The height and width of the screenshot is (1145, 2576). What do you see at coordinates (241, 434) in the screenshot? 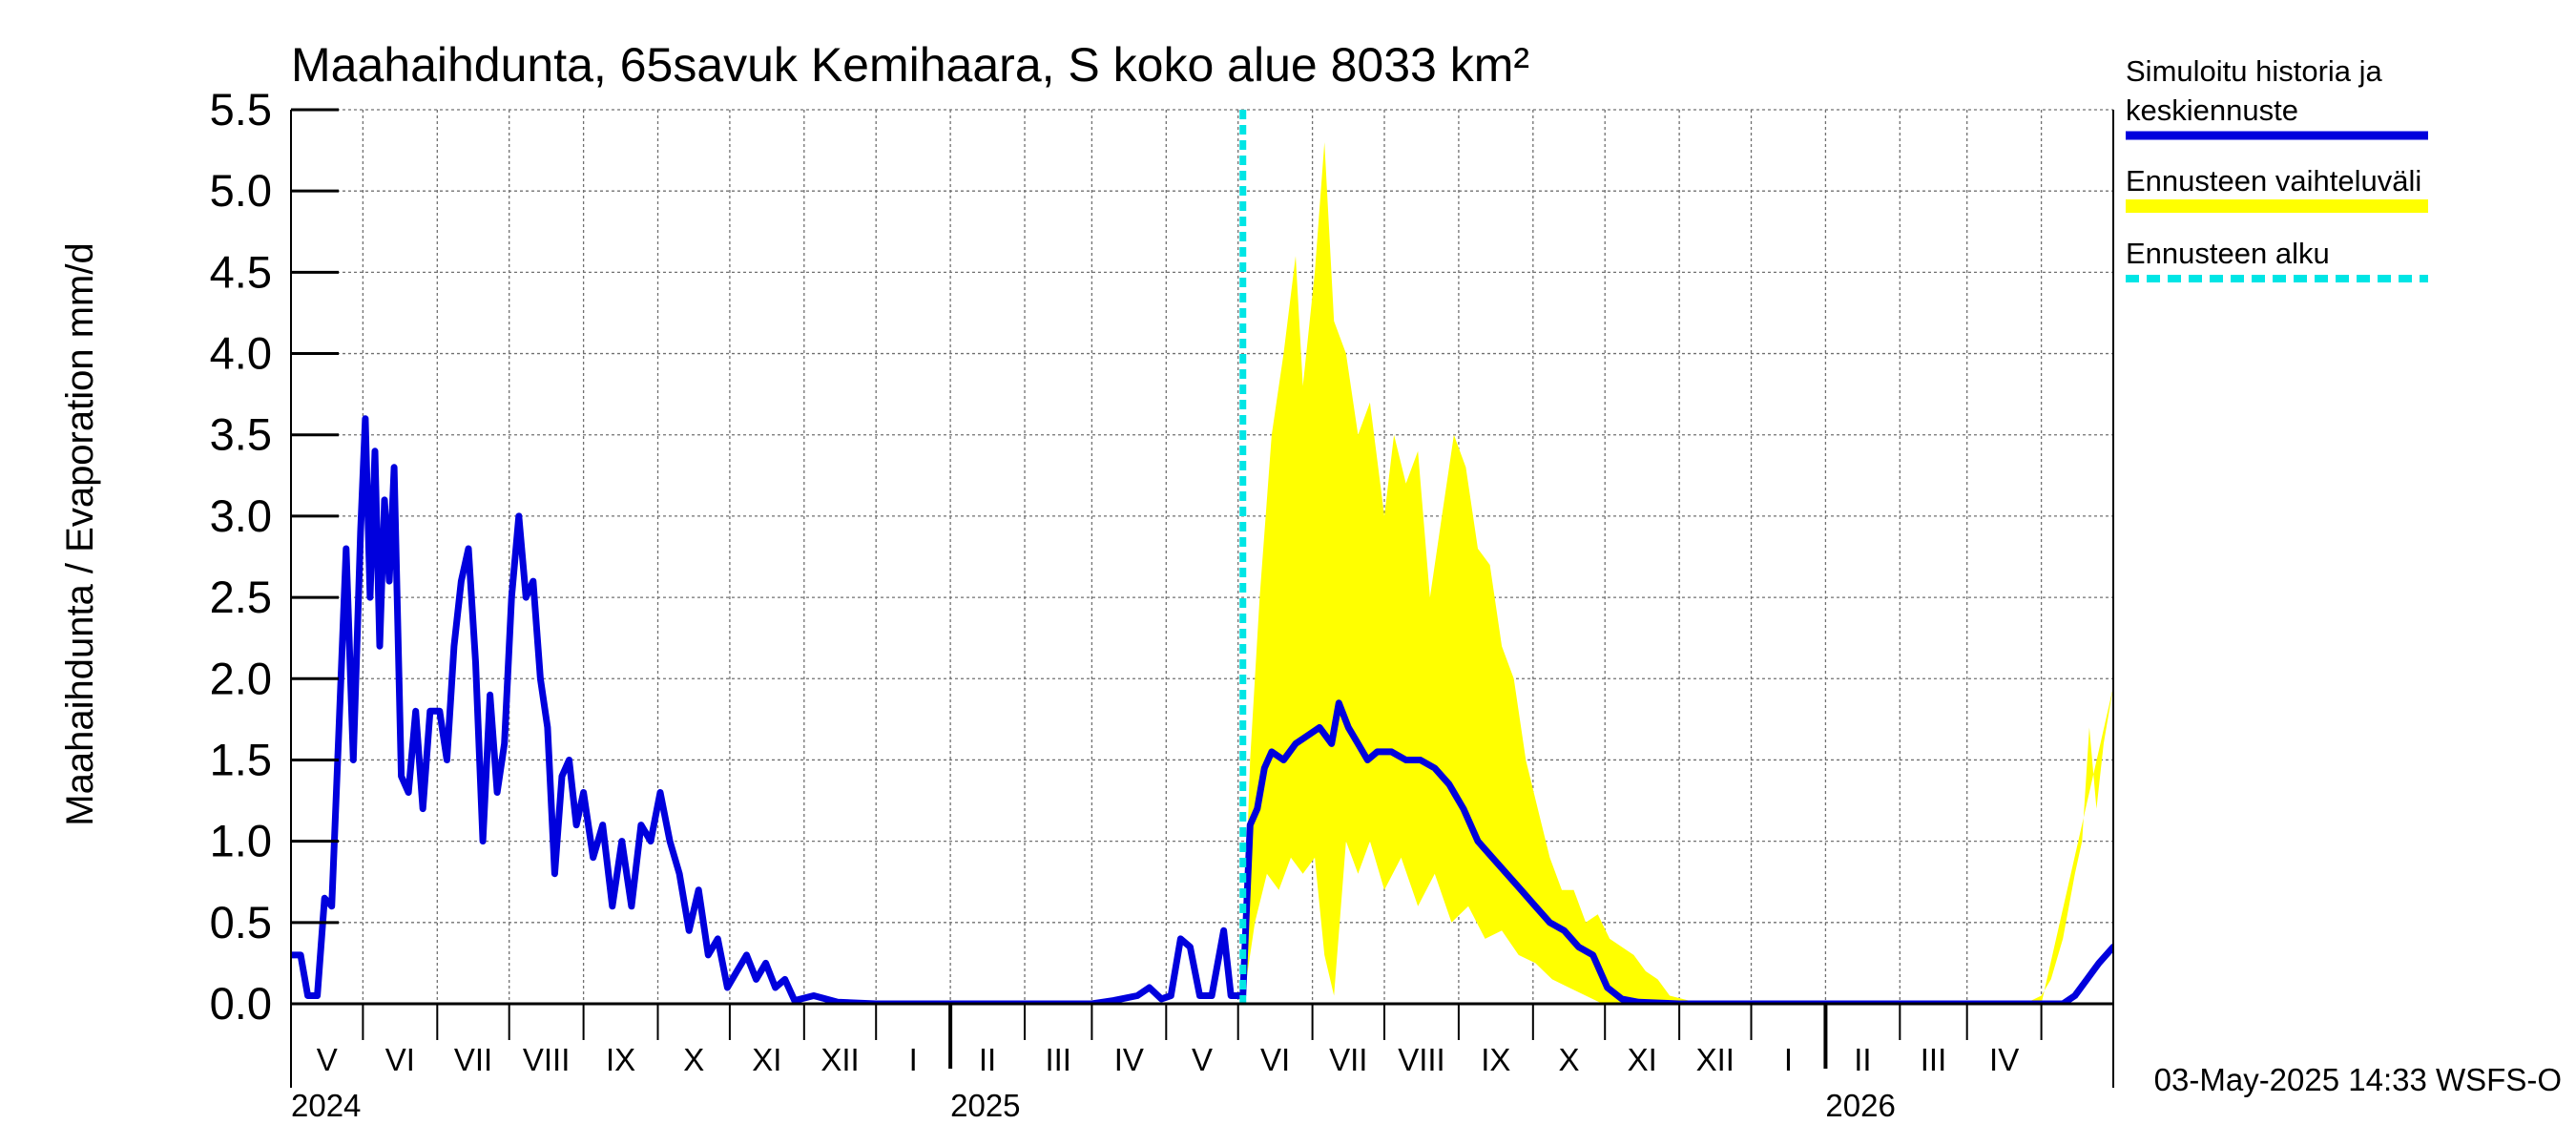
I see `y-tick-label: 3.5` at bounding box center [241, 434].